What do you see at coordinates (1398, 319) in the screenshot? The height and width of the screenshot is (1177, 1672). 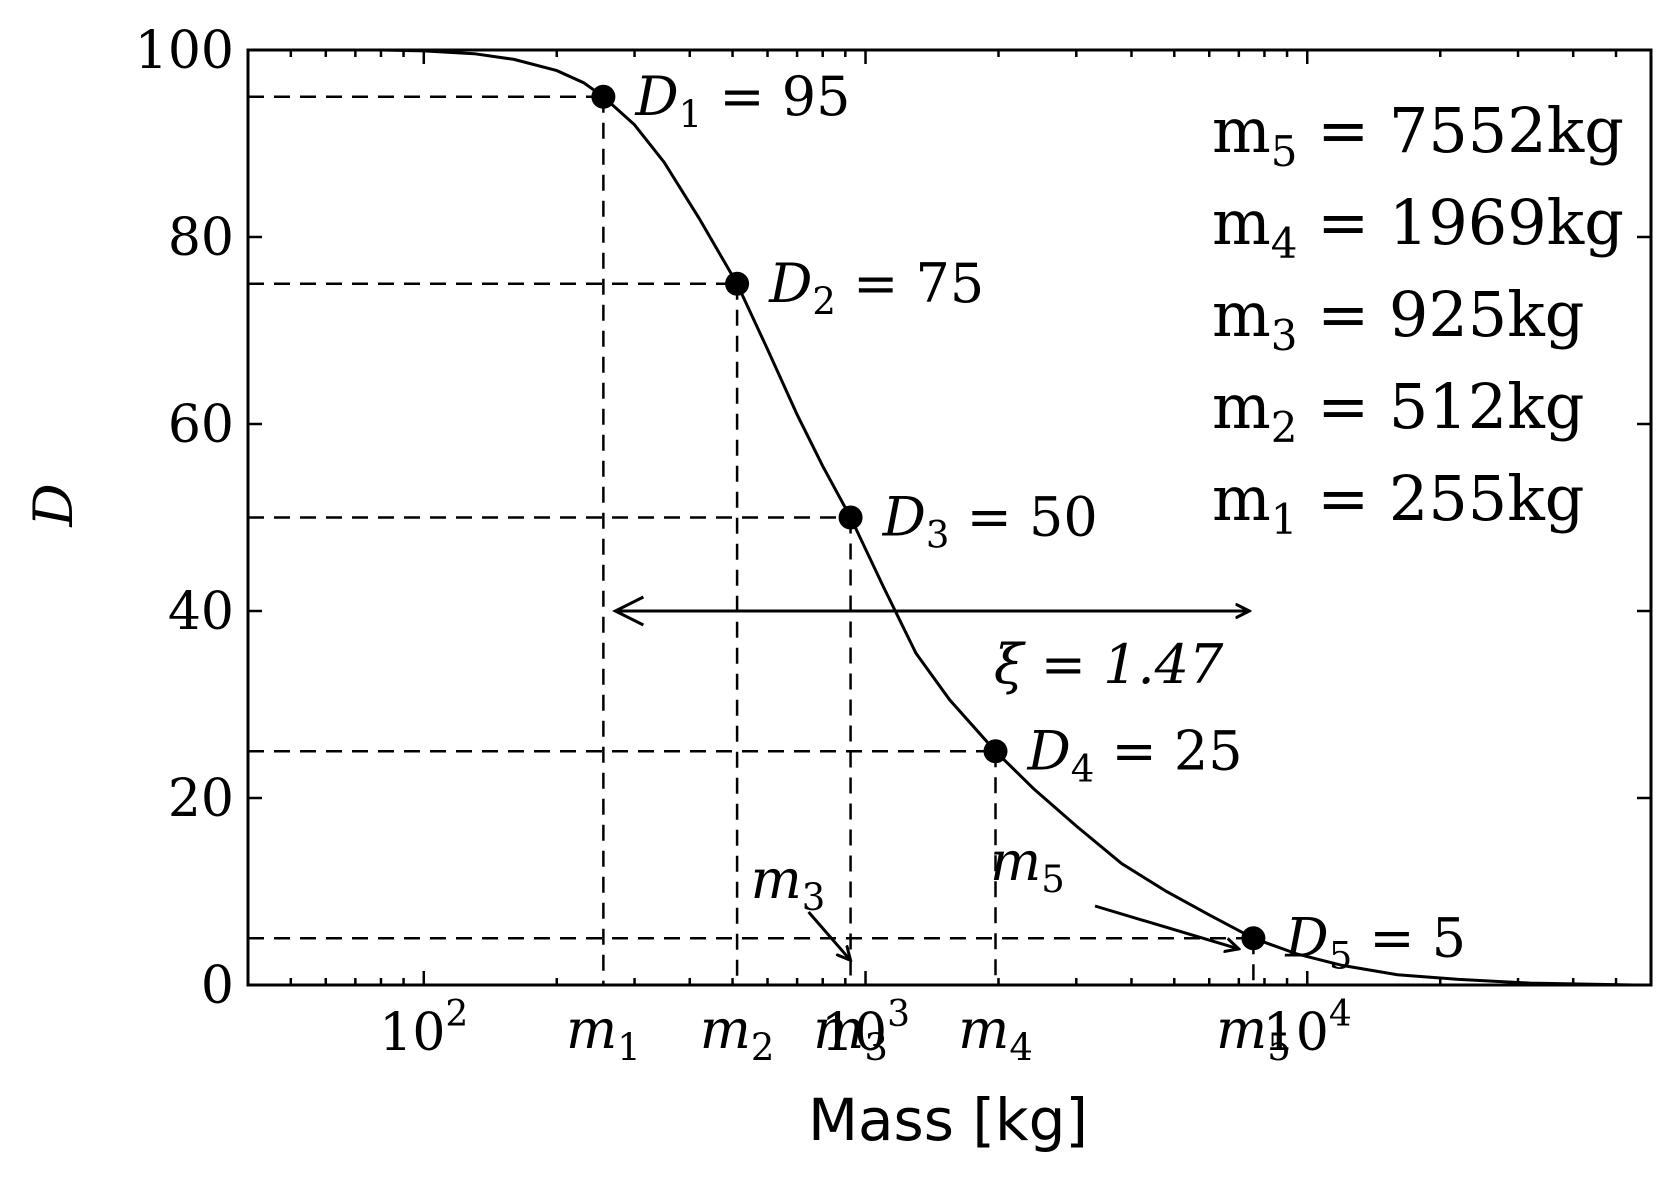 I see `mass-legend-item: m3 = 925kg` at bounding box center [1398, 319].